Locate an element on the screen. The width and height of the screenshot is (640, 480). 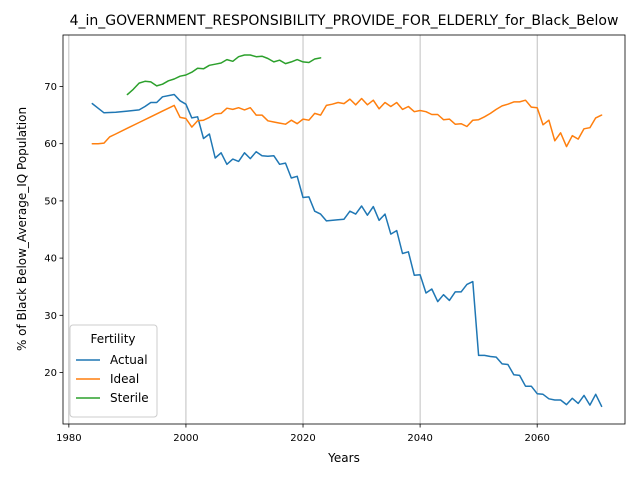
x-tick-label: 2020 is located at coordinates (302, 438).